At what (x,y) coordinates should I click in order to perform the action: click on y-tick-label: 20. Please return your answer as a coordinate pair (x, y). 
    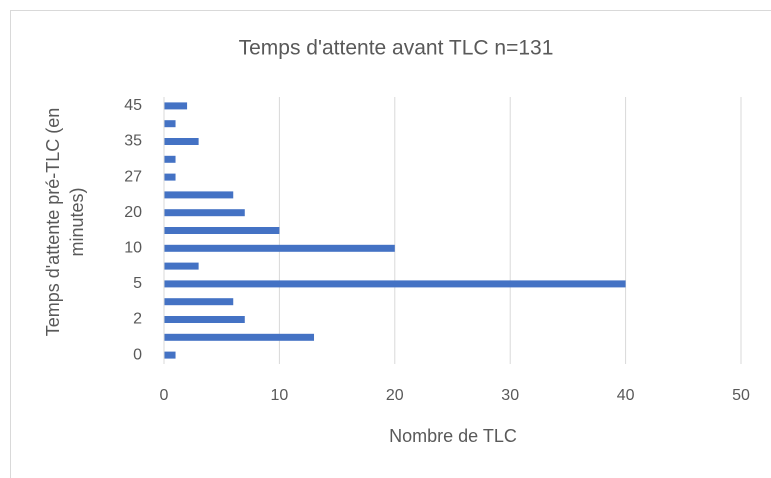
    Looking at the image, I should click on (133, 212).